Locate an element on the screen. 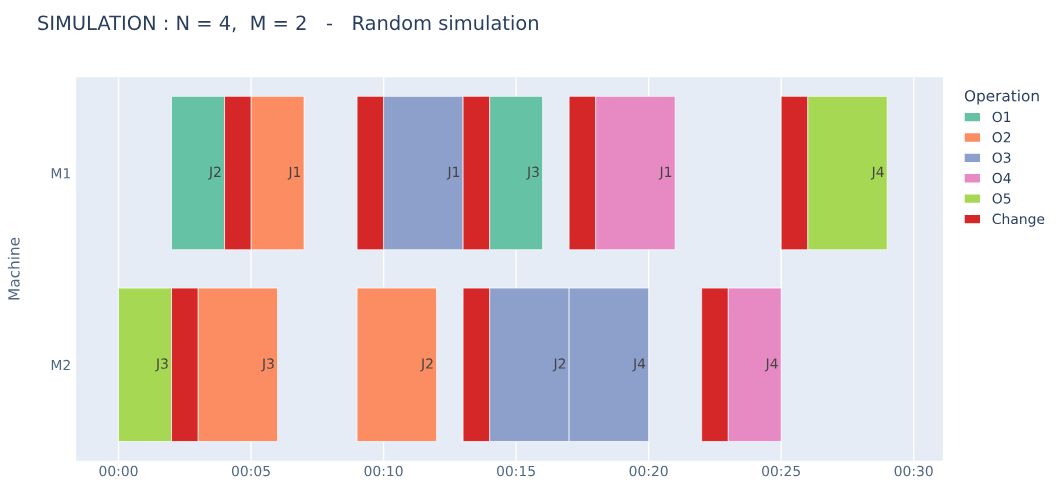  legend-label: O1 is located at coordinates (1001, 117).